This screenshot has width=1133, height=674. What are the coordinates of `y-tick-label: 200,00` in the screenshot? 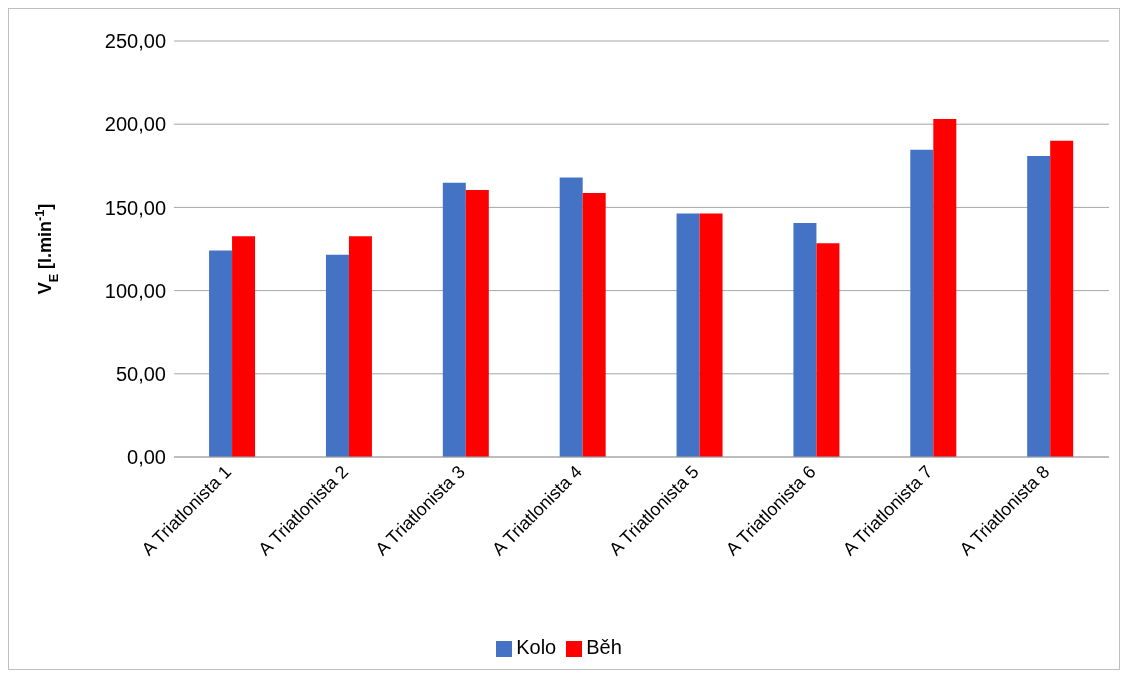 It's located at (135, 124).